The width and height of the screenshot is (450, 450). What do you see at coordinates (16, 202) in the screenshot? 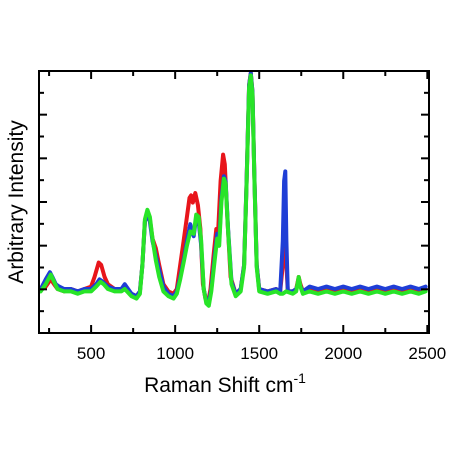
I see `y-axis-title: Arbitrary Intensity` at bounding box center [16, 202].